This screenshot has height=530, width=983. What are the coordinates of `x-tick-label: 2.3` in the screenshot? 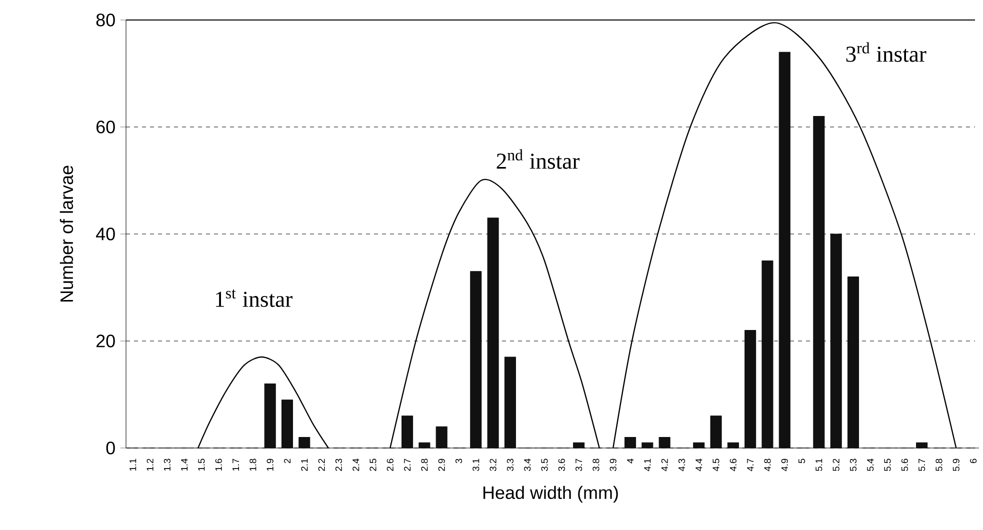 It's located at (338, 464).